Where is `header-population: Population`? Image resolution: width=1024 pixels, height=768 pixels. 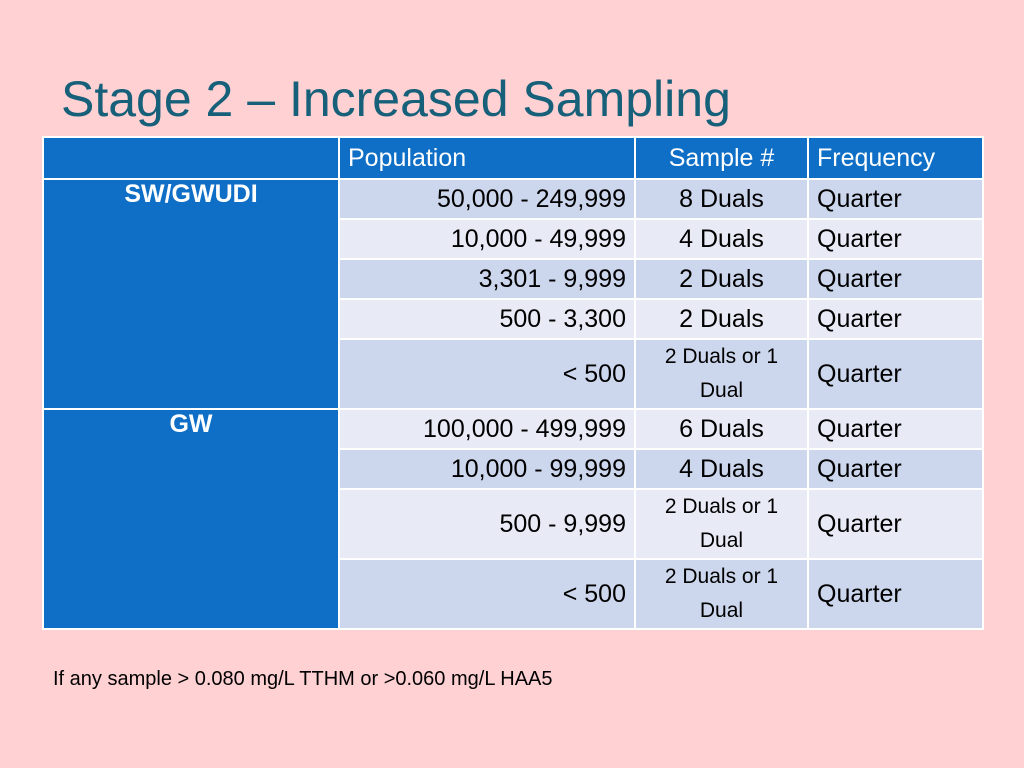
header-population: Population is located at coordinates (487, 158).